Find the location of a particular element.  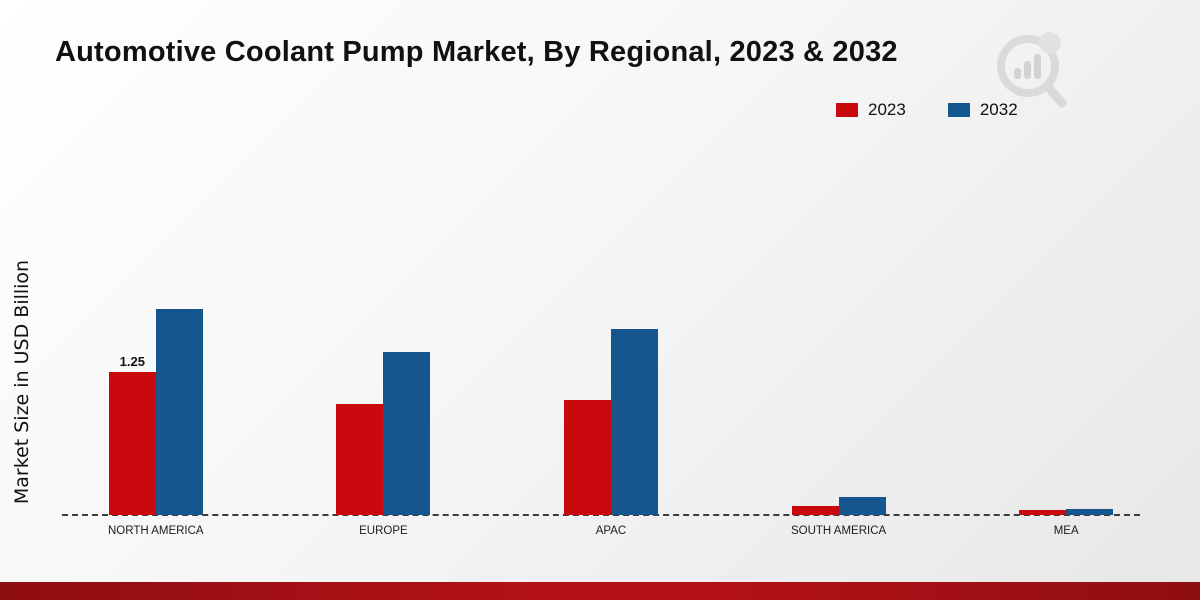

category-label: EUROPE is located at coordinates (383, 531).